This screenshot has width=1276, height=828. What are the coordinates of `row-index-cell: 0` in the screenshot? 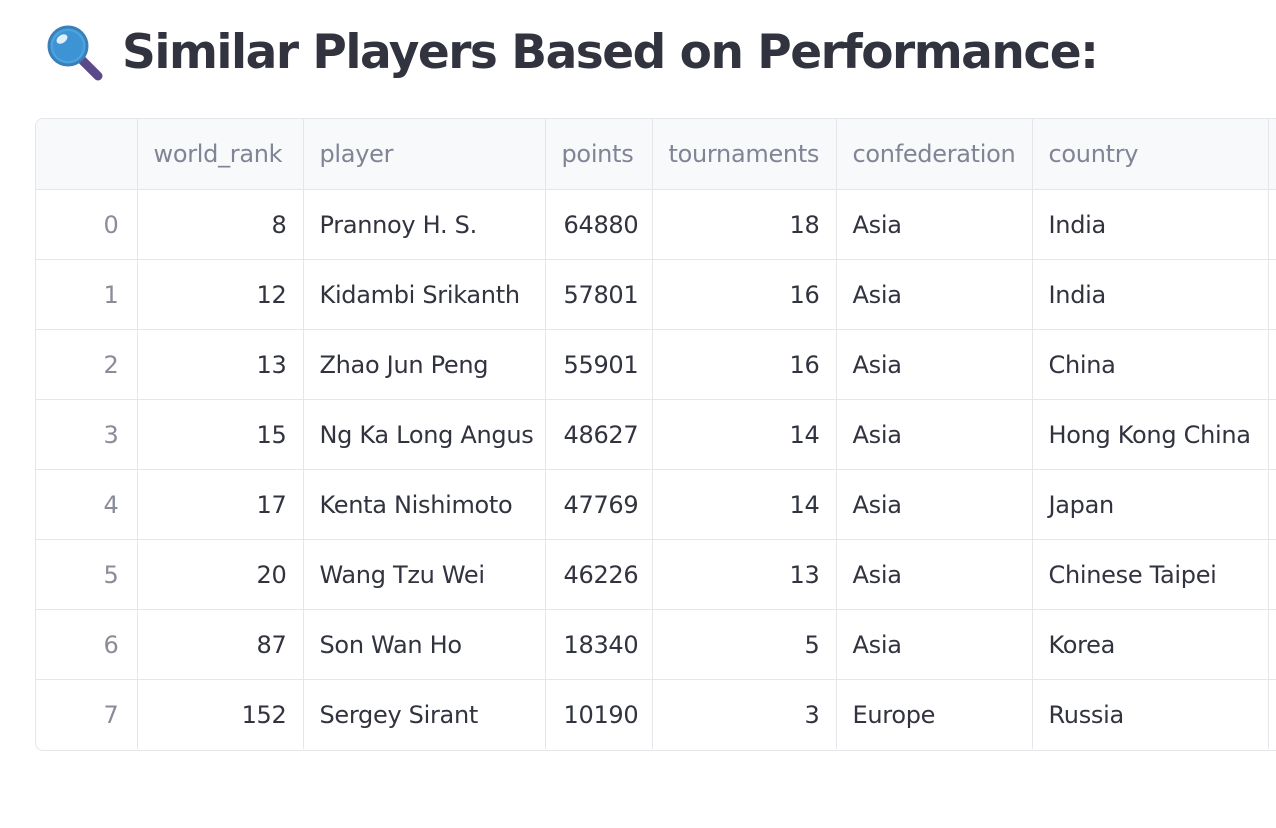 It's located at (87, 224).